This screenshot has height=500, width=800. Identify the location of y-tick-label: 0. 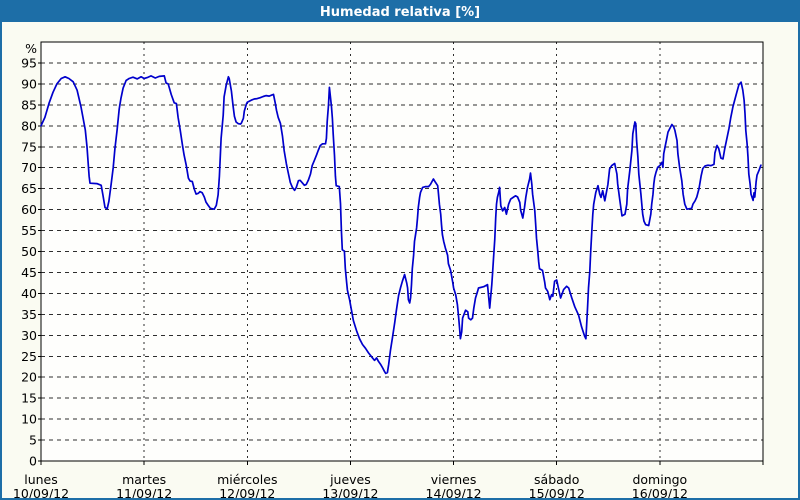
(33, 461).